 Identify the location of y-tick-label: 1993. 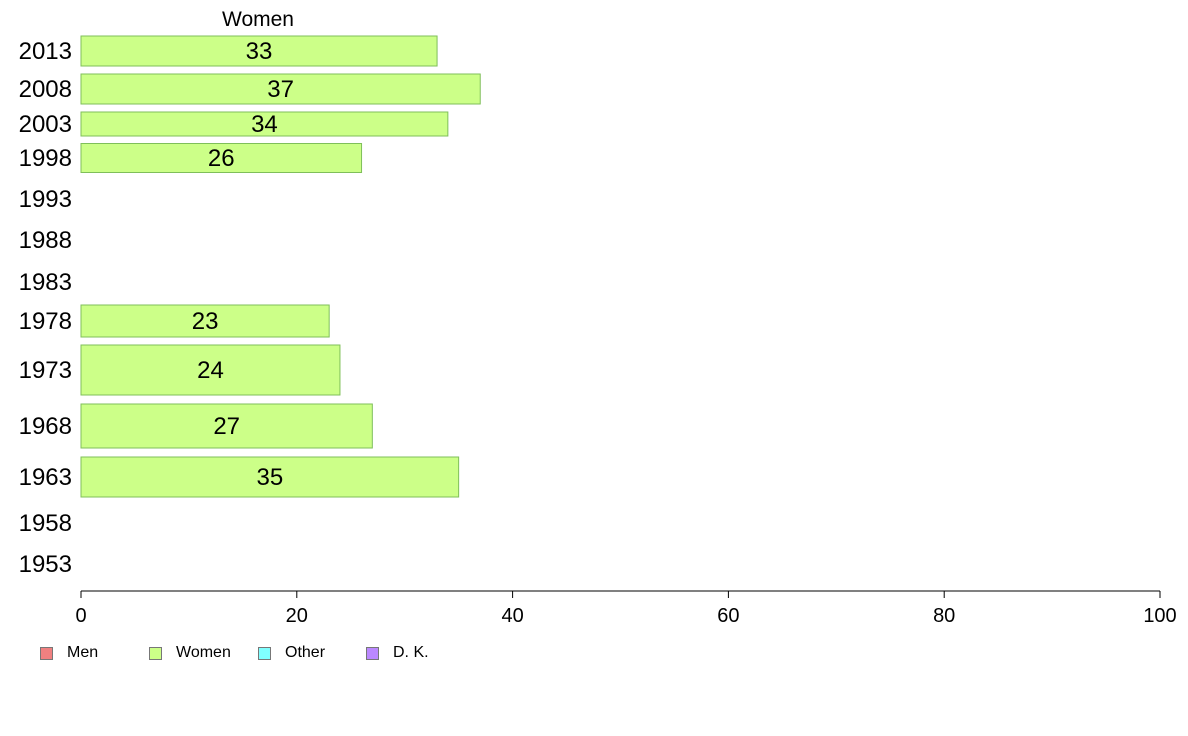
(45, 199).